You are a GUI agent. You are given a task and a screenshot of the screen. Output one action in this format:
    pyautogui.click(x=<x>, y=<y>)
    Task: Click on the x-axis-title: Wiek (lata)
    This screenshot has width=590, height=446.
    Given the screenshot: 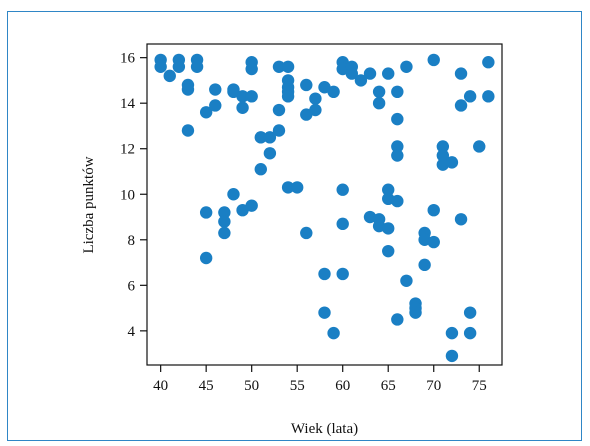 What is the action you would take?
    pyautogui.click(x=324, y=429)
    